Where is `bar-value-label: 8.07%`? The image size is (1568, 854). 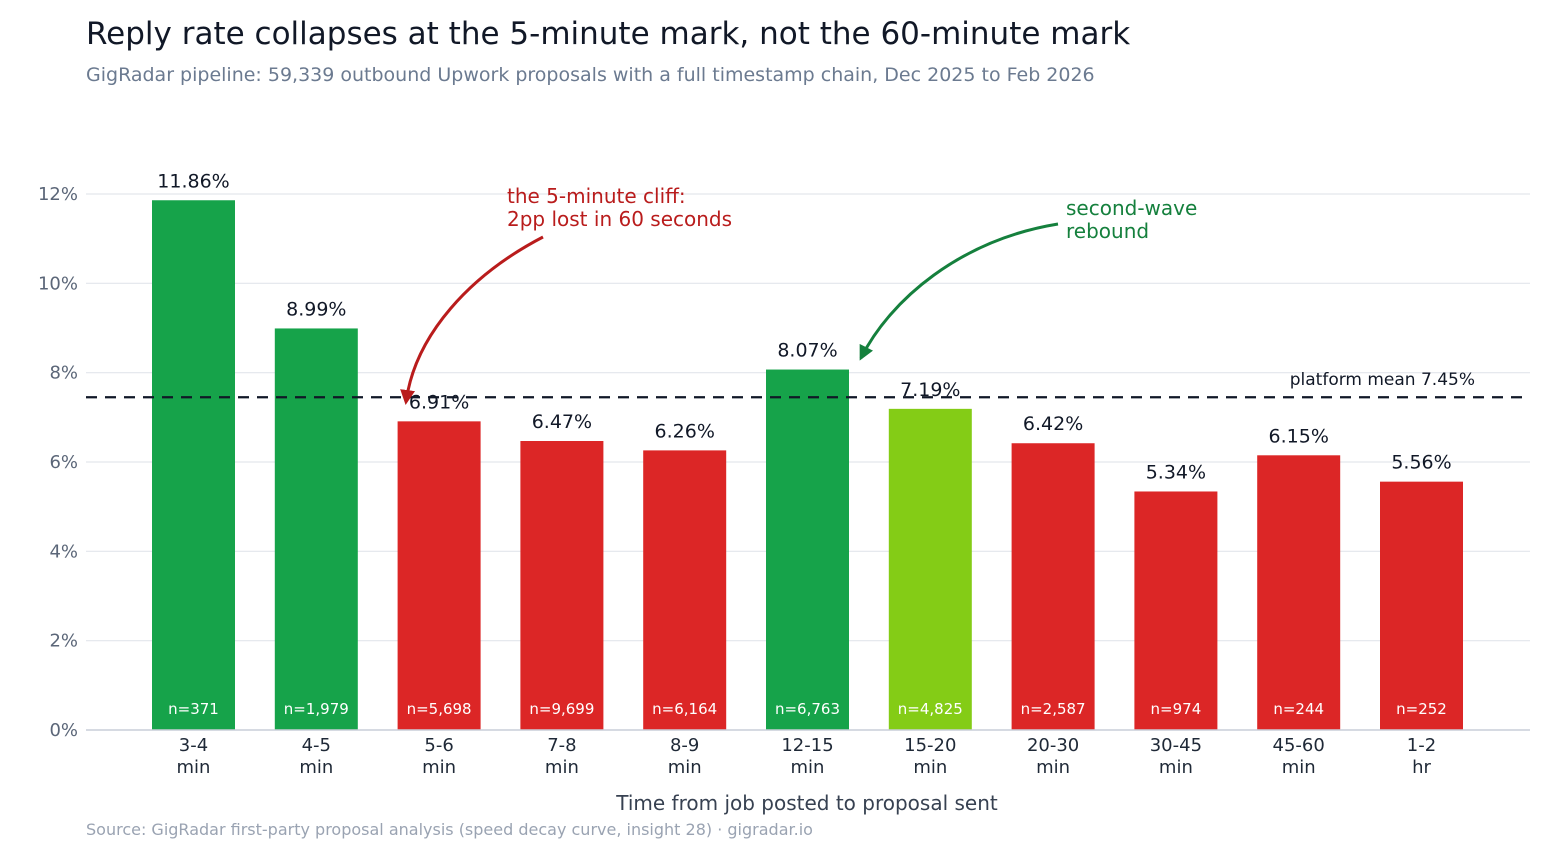 bar-value-label: 8.07% is located at coordinates (807, 351).